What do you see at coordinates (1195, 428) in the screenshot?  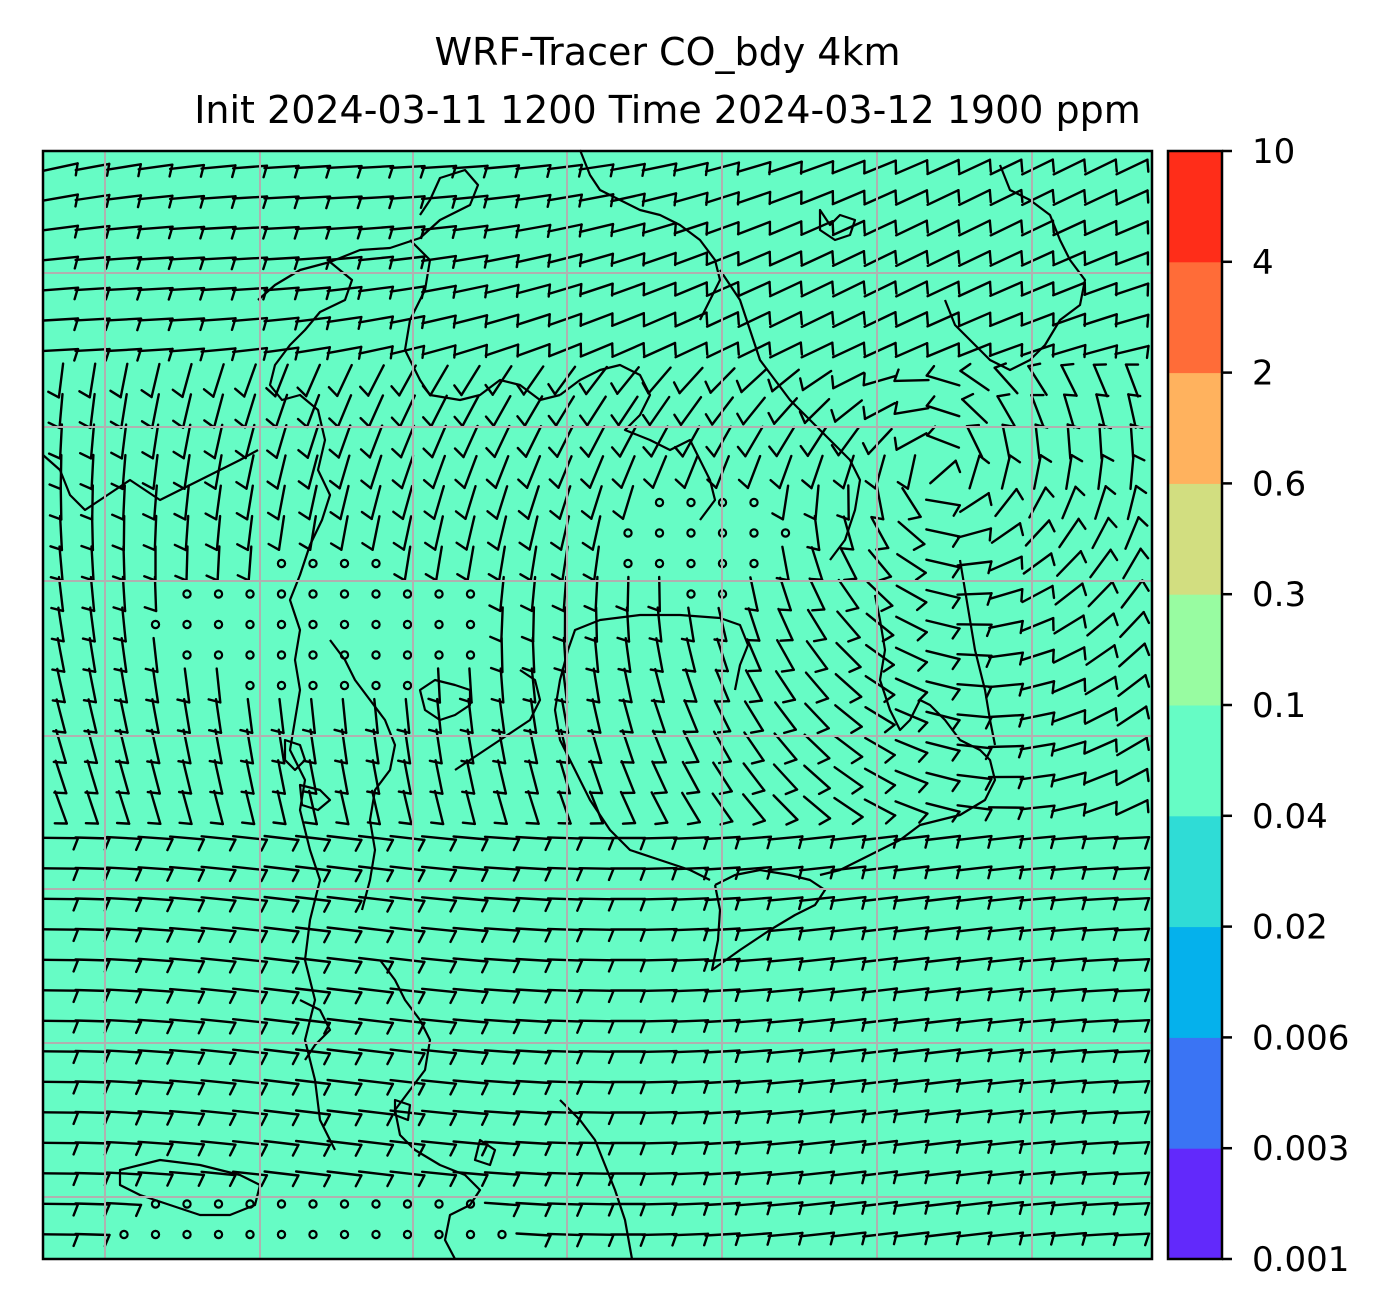 I see `colorbar-segment` at bounding box center [1195, 428].